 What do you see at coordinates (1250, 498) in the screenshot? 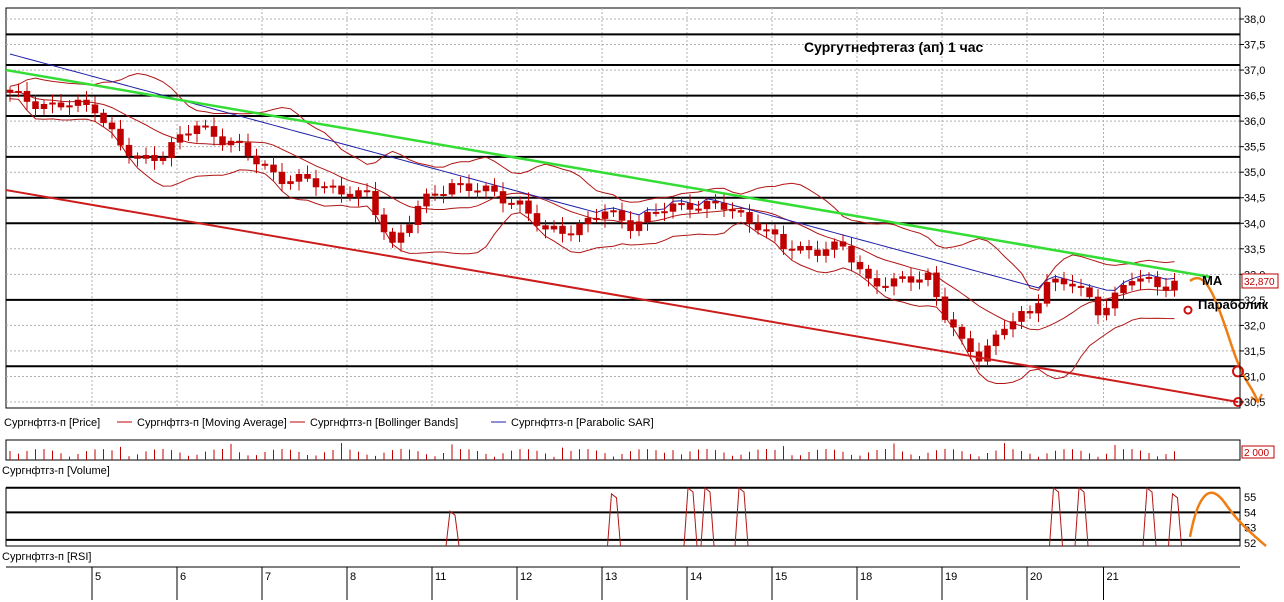
I see `rsi-tick-label: 55` at bounding box center [1250, 498].